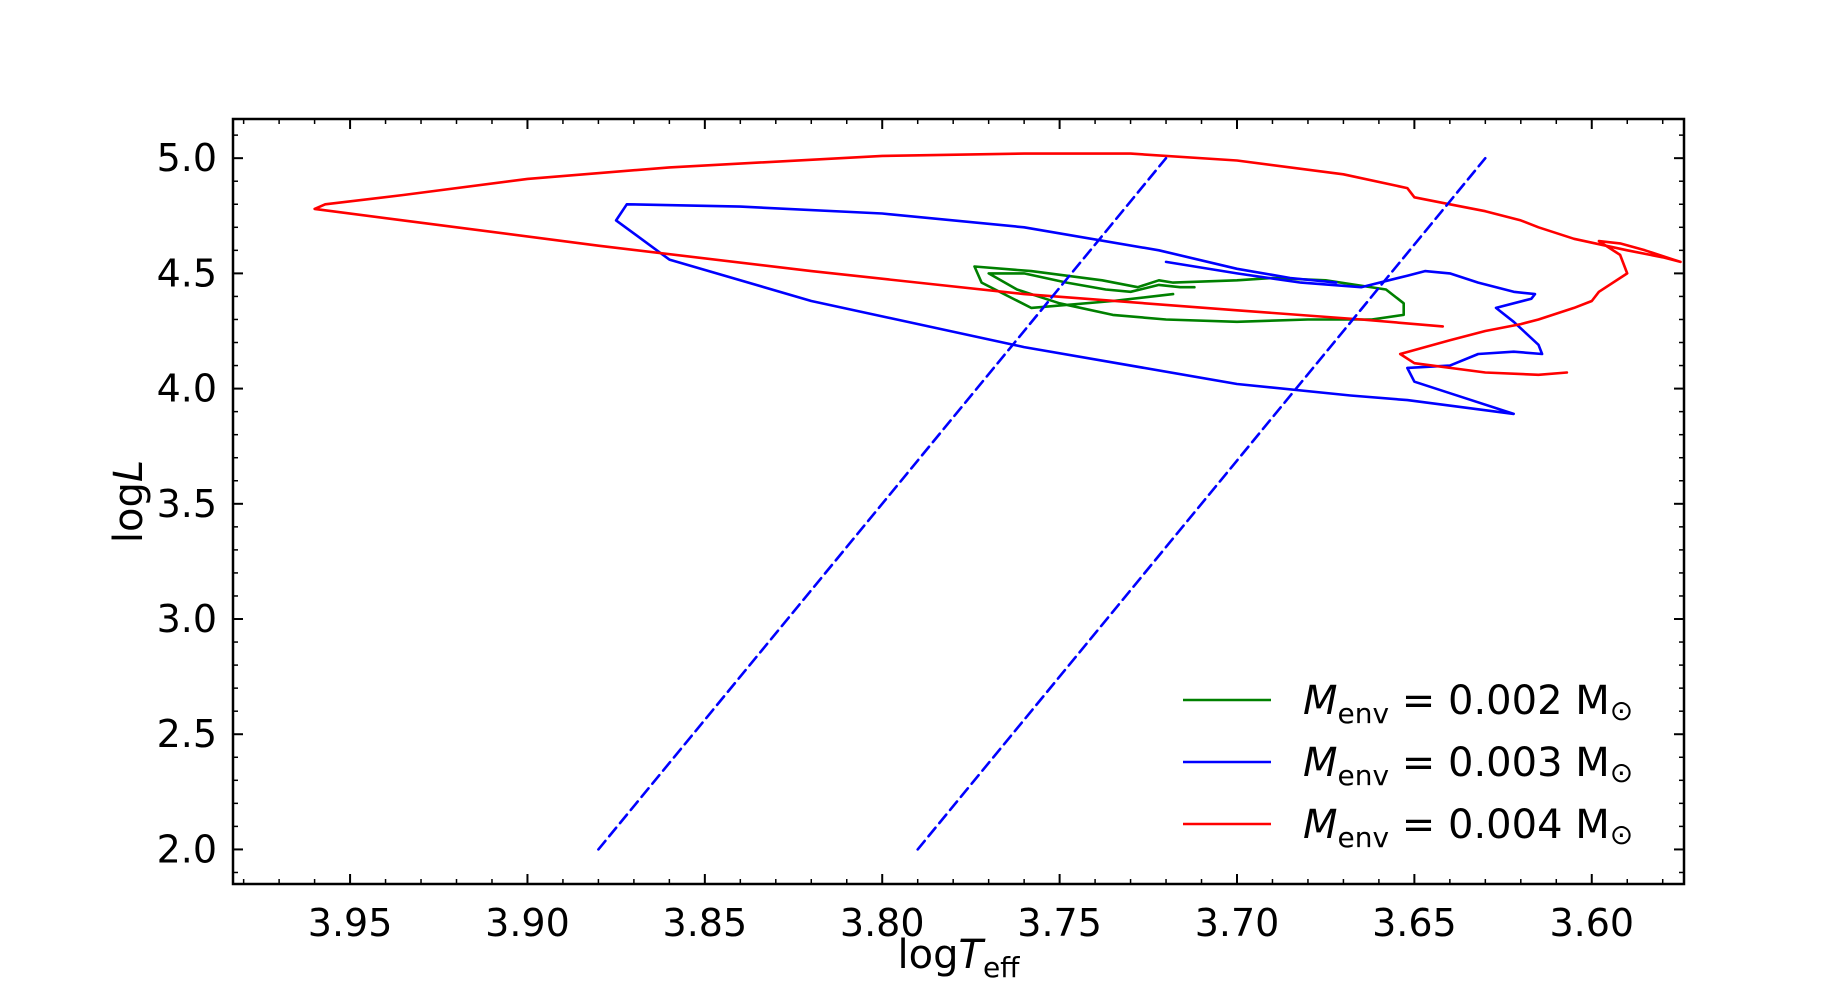  I want to click on x-axis-title: logTeff, so click(959, 957).